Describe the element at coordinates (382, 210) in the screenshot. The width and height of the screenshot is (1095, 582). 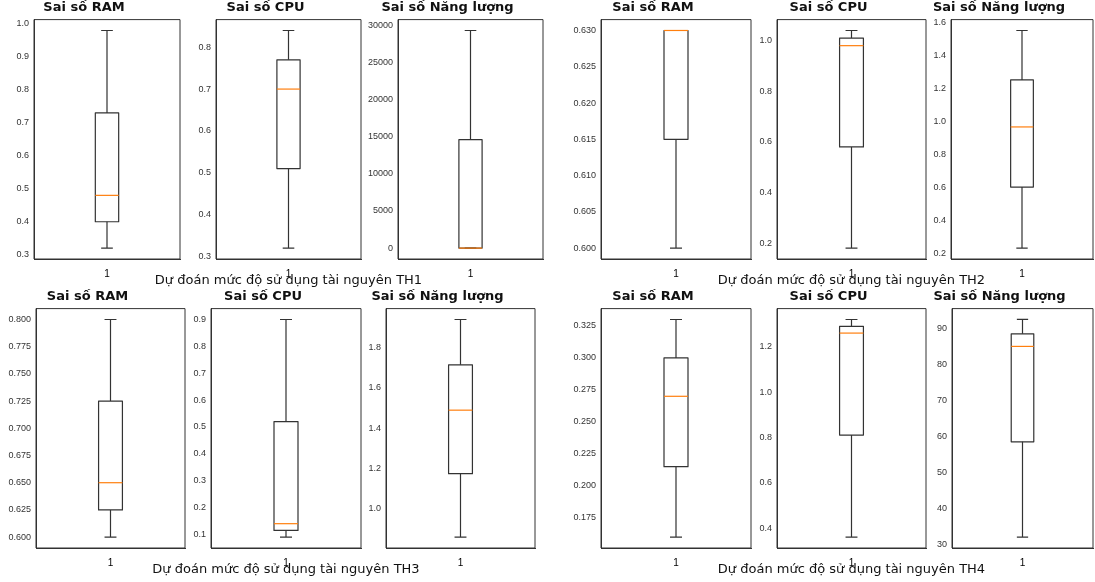
I see `y-tick-label: 5000` at that location.